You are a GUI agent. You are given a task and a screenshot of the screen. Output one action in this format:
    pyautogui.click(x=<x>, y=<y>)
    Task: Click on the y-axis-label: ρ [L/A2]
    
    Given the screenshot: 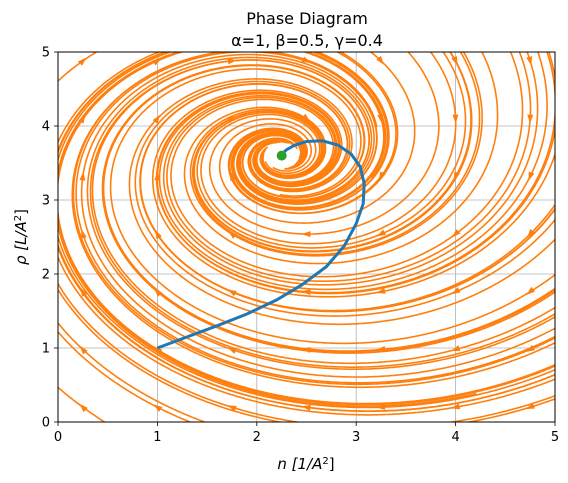 What is the action you would take?
    pyautogui.click(x=21, y=237)
    